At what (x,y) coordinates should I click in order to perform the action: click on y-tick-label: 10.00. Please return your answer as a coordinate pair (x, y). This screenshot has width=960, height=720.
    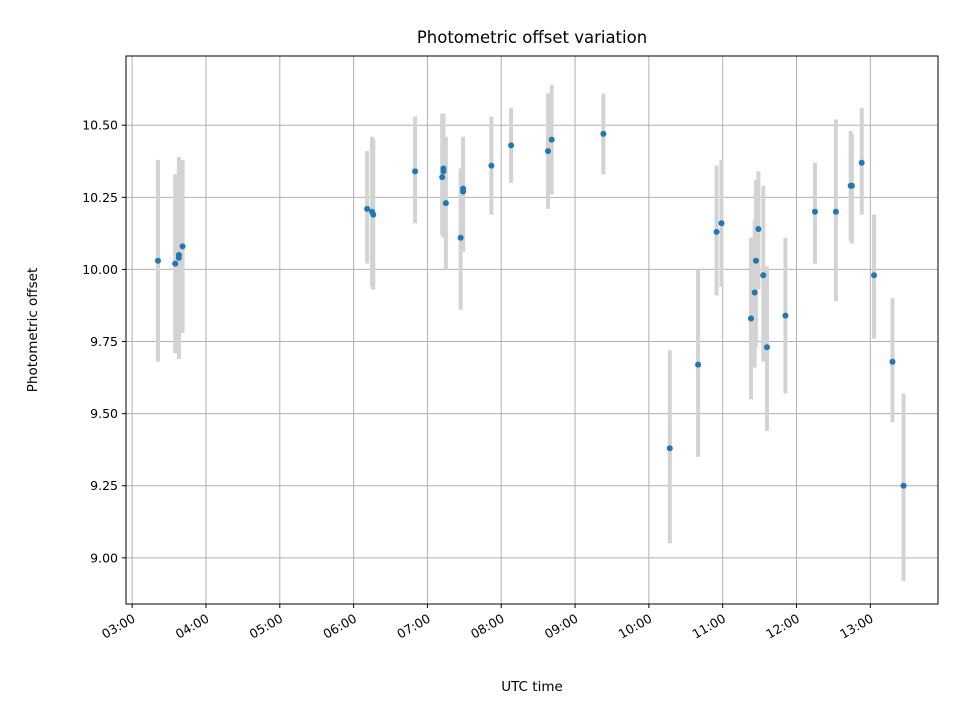
    Looking at the image, I should click on (100, 269).